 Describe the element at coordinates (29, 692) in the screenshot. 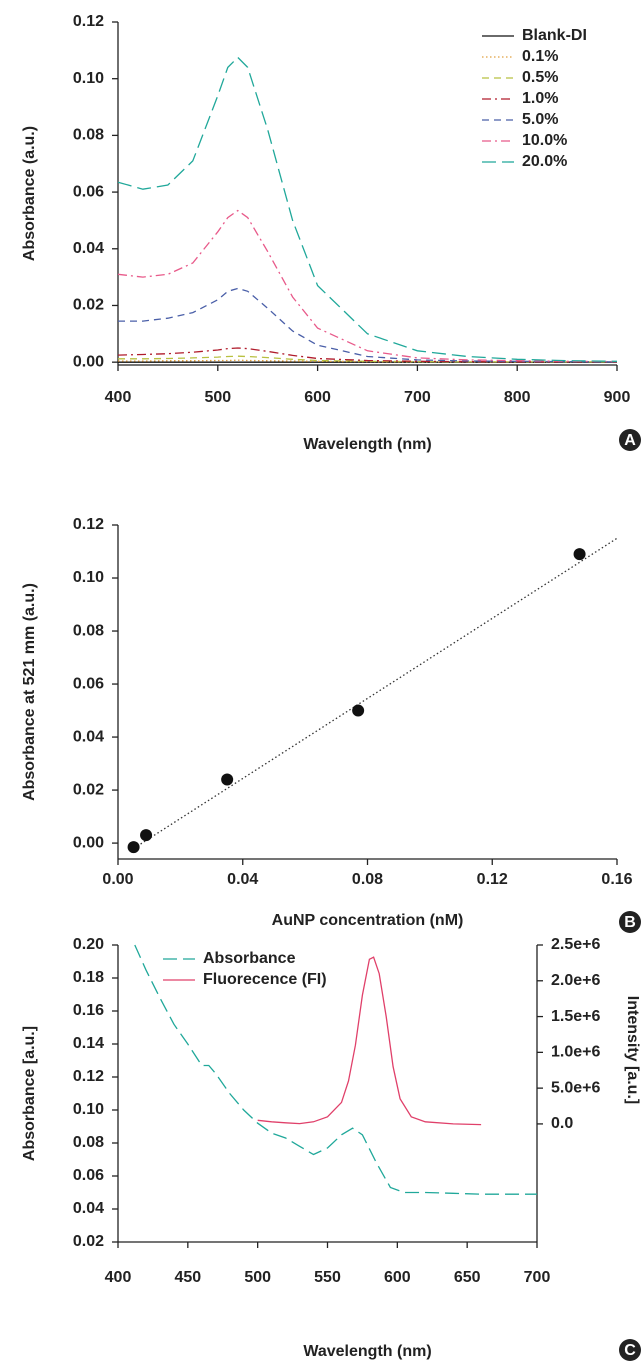

I see `y-axis-title: Absorbance at 521 mm (a.u.)` at that location.